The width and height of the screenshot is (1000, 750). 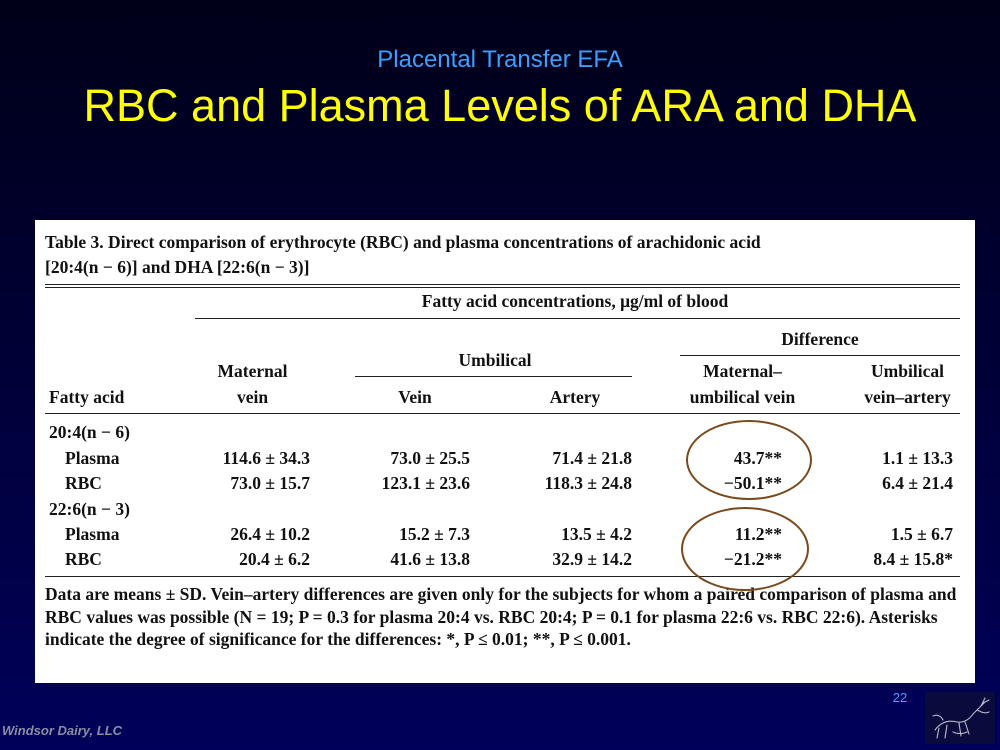 I want to click on maternal-vein-cell: 20.4 ± 6.2, so click(x=274, y=559).